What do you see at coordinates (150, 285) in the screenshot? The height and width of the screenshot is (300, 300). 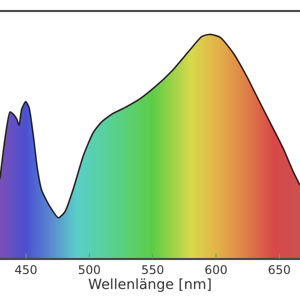 I see `x-axis-title: Wellenlänge [nm]` at bounding box center [150, 285].